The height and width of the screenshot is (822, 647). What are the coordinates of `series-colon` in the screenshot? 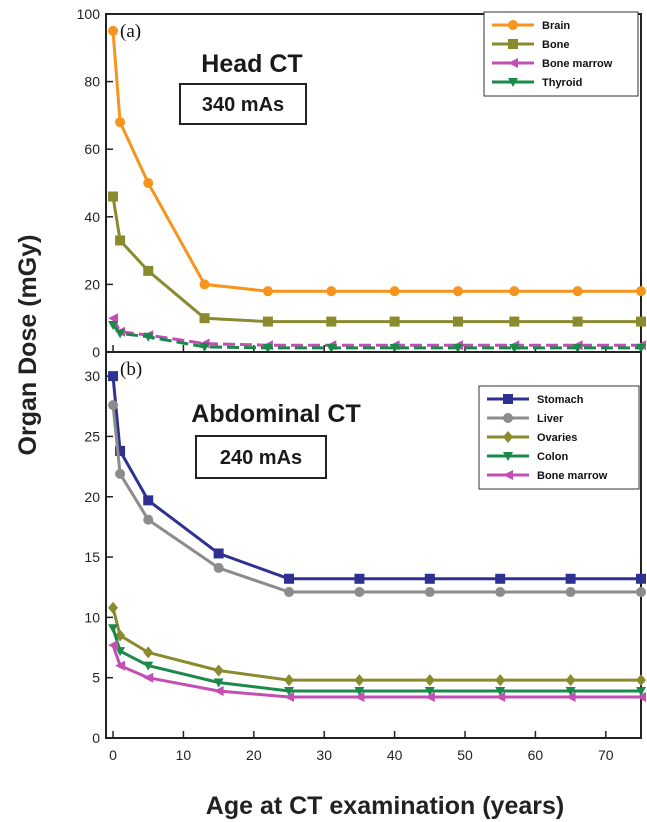 It's located at (377, 660).